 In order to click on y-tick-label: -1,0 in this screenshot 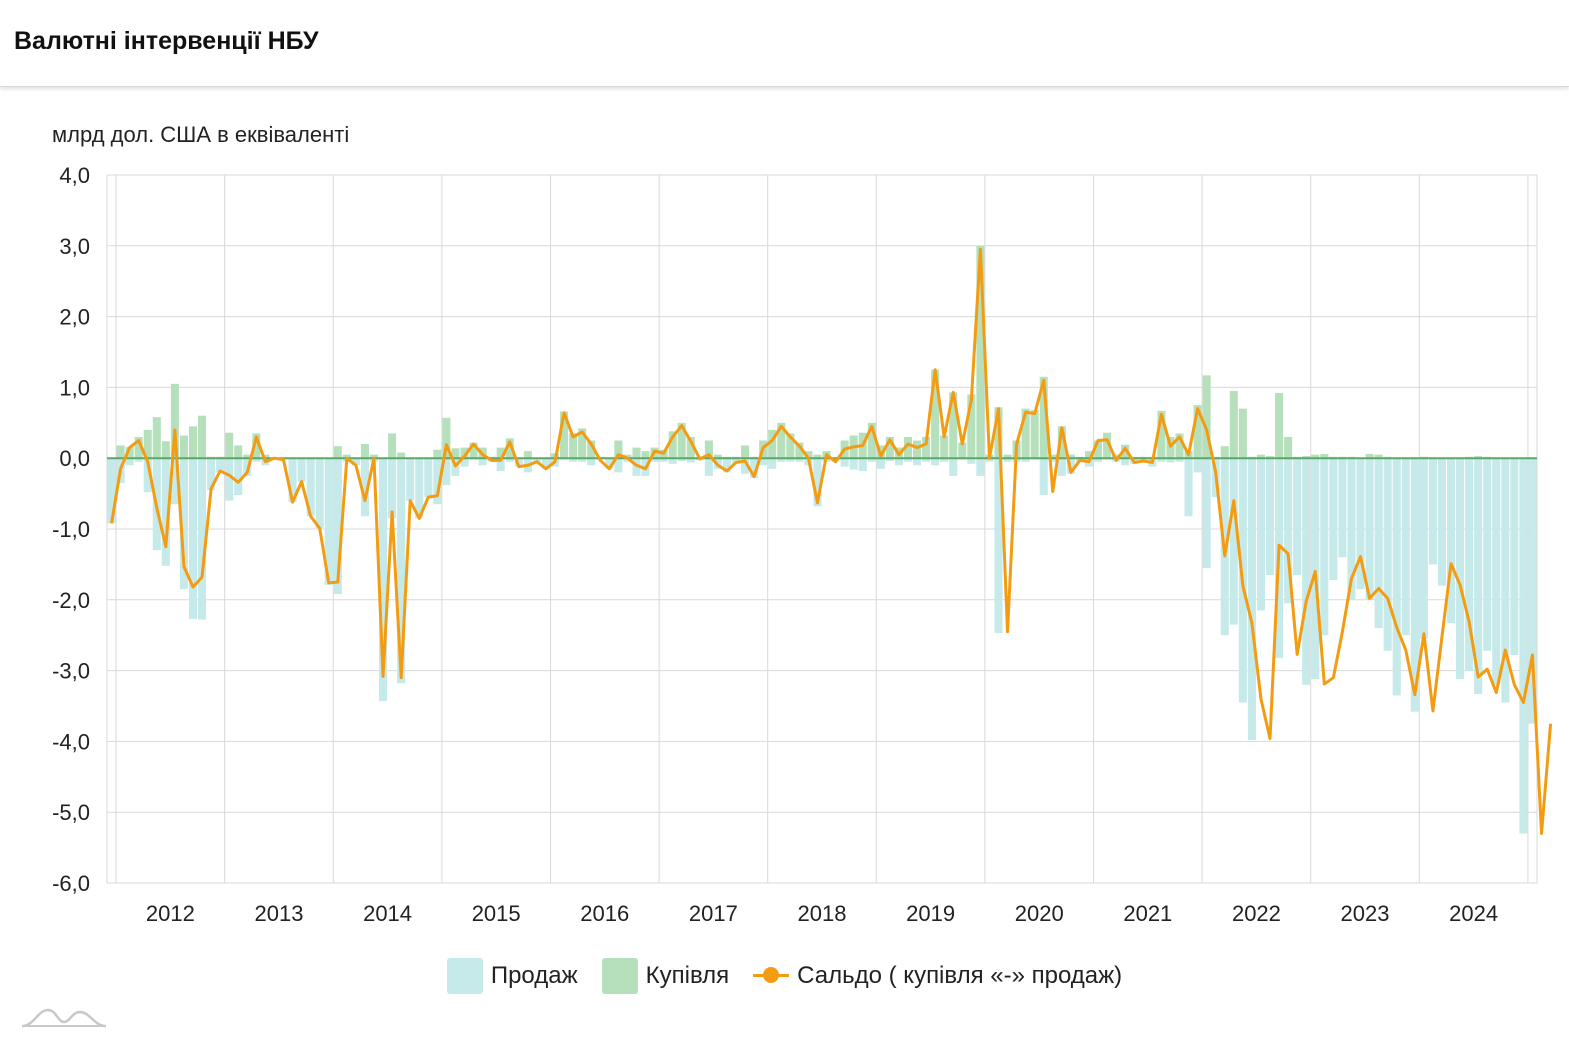, I will do `click(71, 529)`.